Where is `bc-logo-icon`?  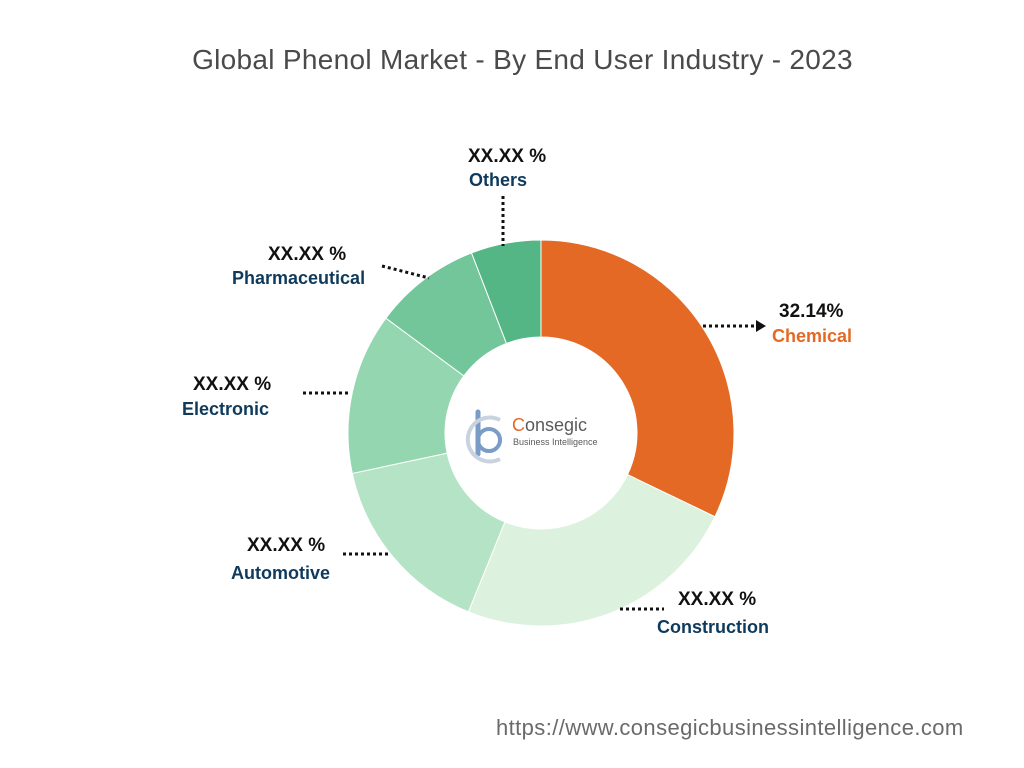 bc-logo-icon is located at coordinates (483, 436).